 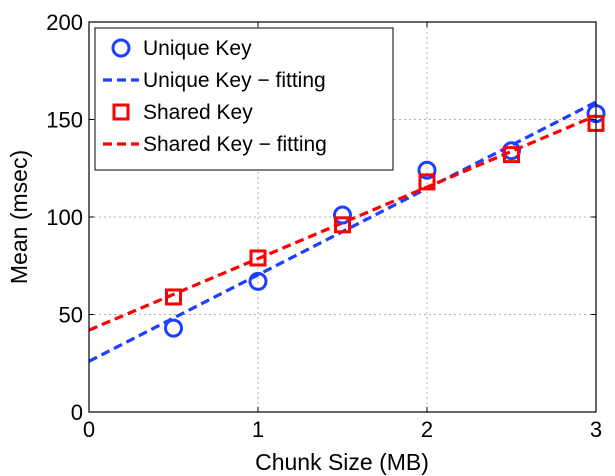 What do you see at coordinates (235, 144) in the screenshot?
I see `legend-label: Shared Key − fitting` at bounding box center [235, 144].